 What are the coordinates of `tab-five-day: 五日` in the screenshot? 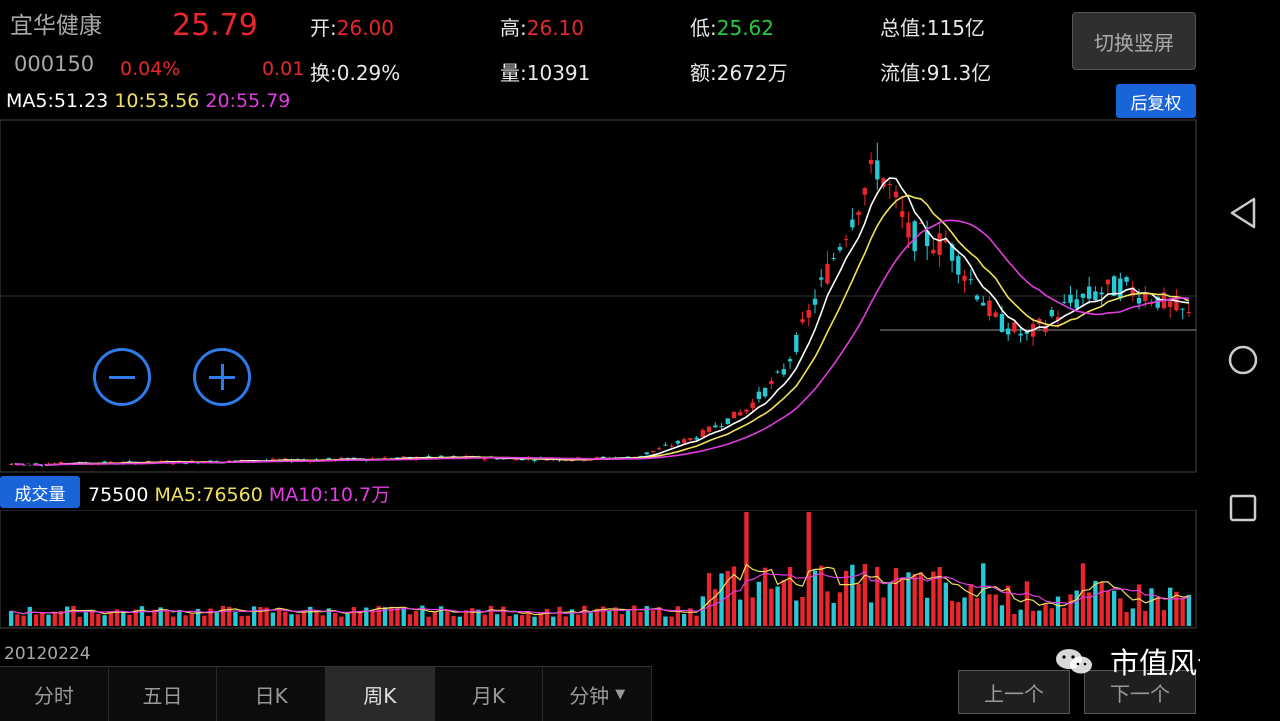 It's located at (163, 694).